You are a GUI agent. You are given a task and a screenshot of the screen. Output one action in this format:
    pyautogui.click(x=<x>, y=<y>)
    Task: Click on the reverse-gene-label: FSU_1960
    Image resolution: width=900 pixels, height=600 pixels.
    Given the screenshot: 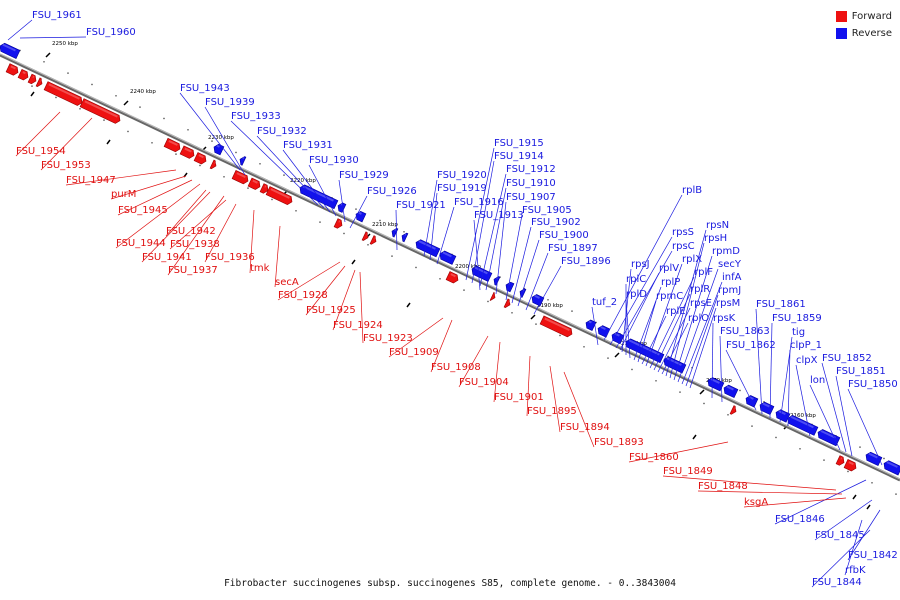 What is the action you would take?
    pyautogui.click(x=111, y=32)
    